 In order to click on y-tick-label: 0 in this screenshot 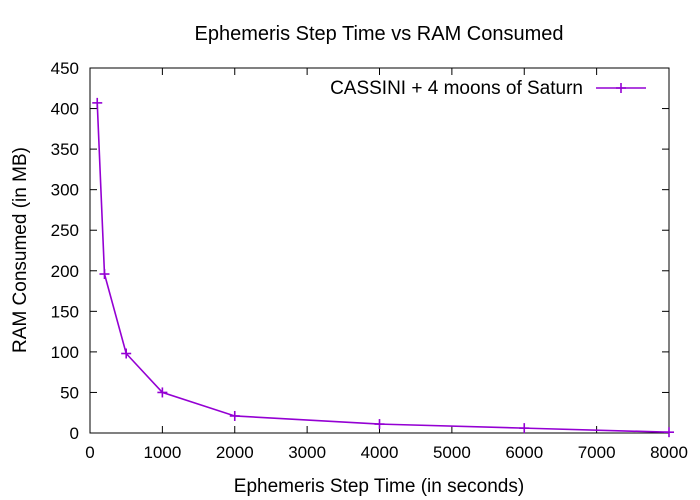, I will do `click(74, 433)`.